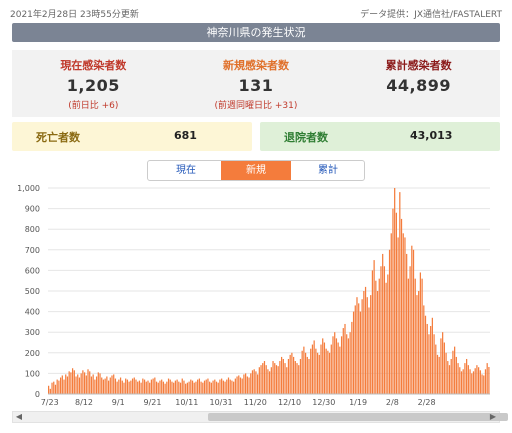 The image size is (512, 433). I want to click on tab-total: 累計, so click(328, 170).